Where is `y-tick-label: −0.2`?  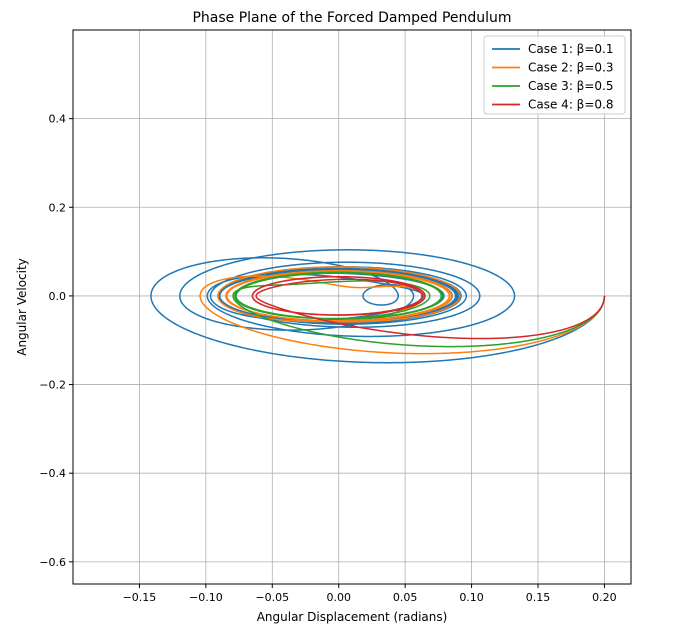 y-tick-label: −0.2 is located at coordinates (52, 385).